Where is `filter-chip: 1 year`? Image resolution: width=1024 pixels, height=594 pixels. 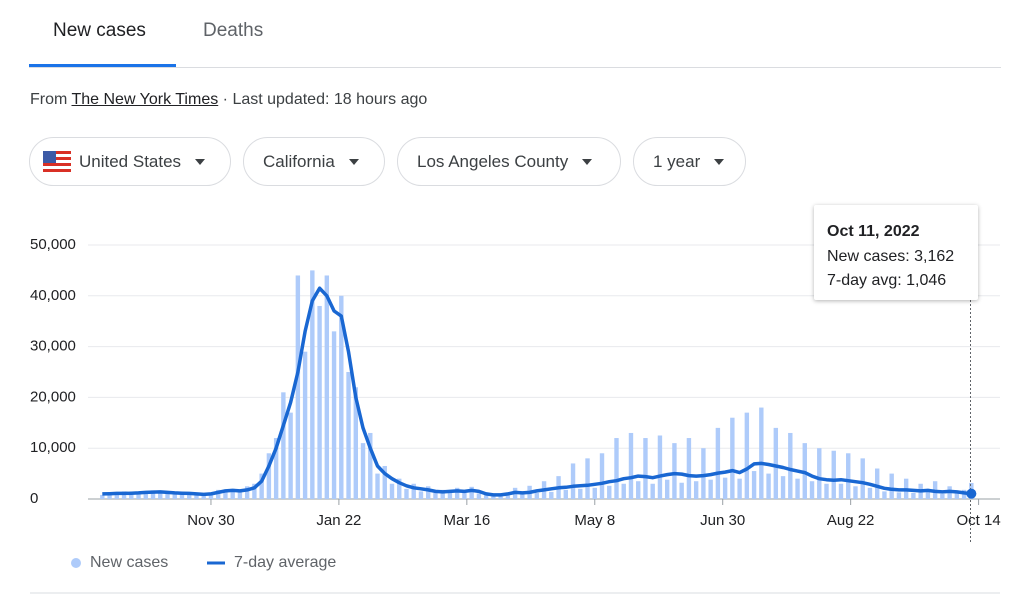 filter-chip: 1 year is located at coordinates (689, 161).